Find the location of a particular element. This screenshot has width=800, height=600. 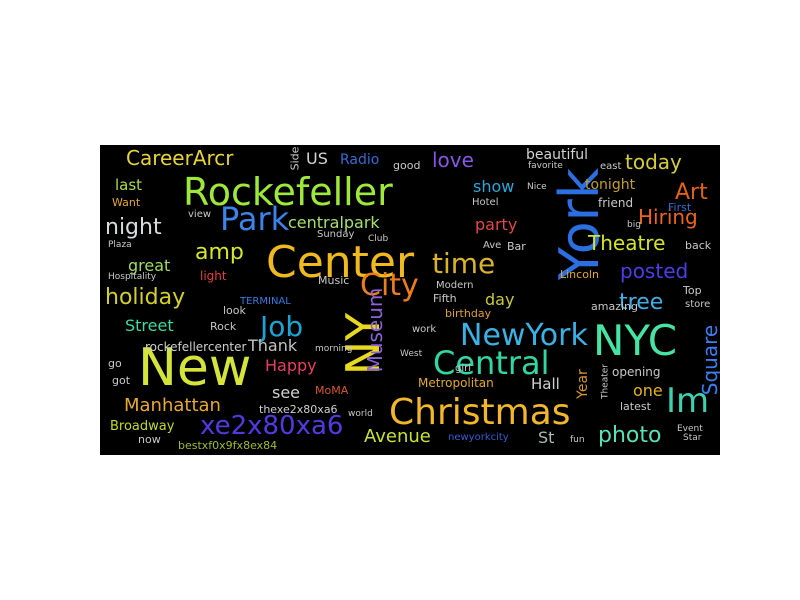

word-central: Central is located at coordinates (491, 363).